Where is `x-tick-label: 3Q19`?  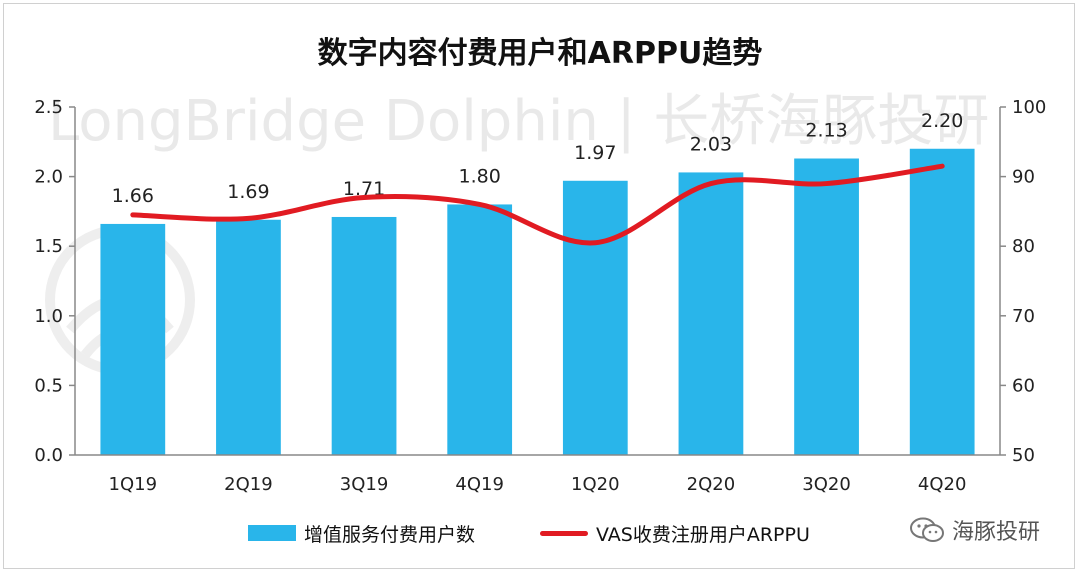 x-tick-label: 3Q19 is located at coordinates (364, 484).